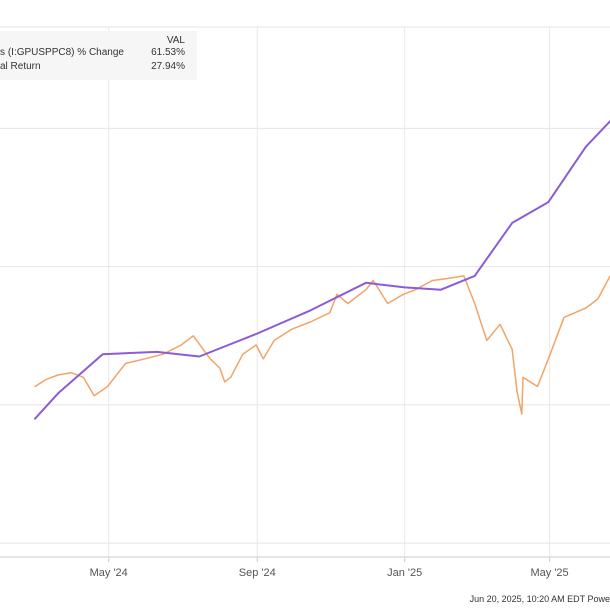 Image resolution: width=610 pixels, height=610 pixels. Describe the element at coordinates (539, 599) in the screenshot. I see `chart-footer: Jun 20, 2025, 10:20 AM EDT Powe` at that location.